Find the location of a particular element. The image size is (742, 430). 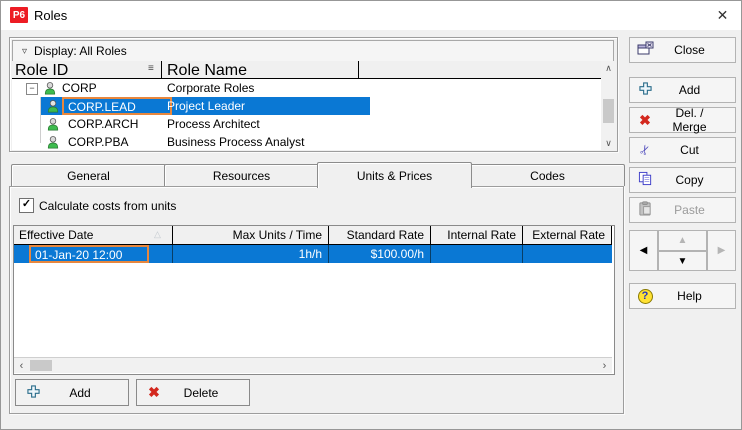

role-id-cell: CORP.ARCH is located at coordinates (103, 124).